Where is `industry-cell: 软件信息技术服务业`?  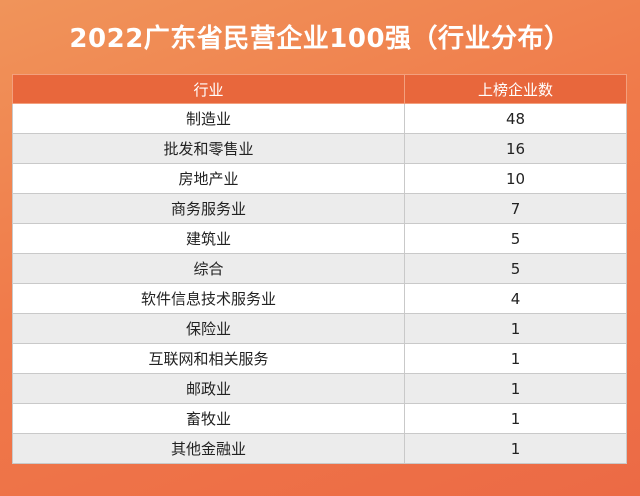 industry-cell: 软件信息技术服务业 is located at coordinates (208, 298).